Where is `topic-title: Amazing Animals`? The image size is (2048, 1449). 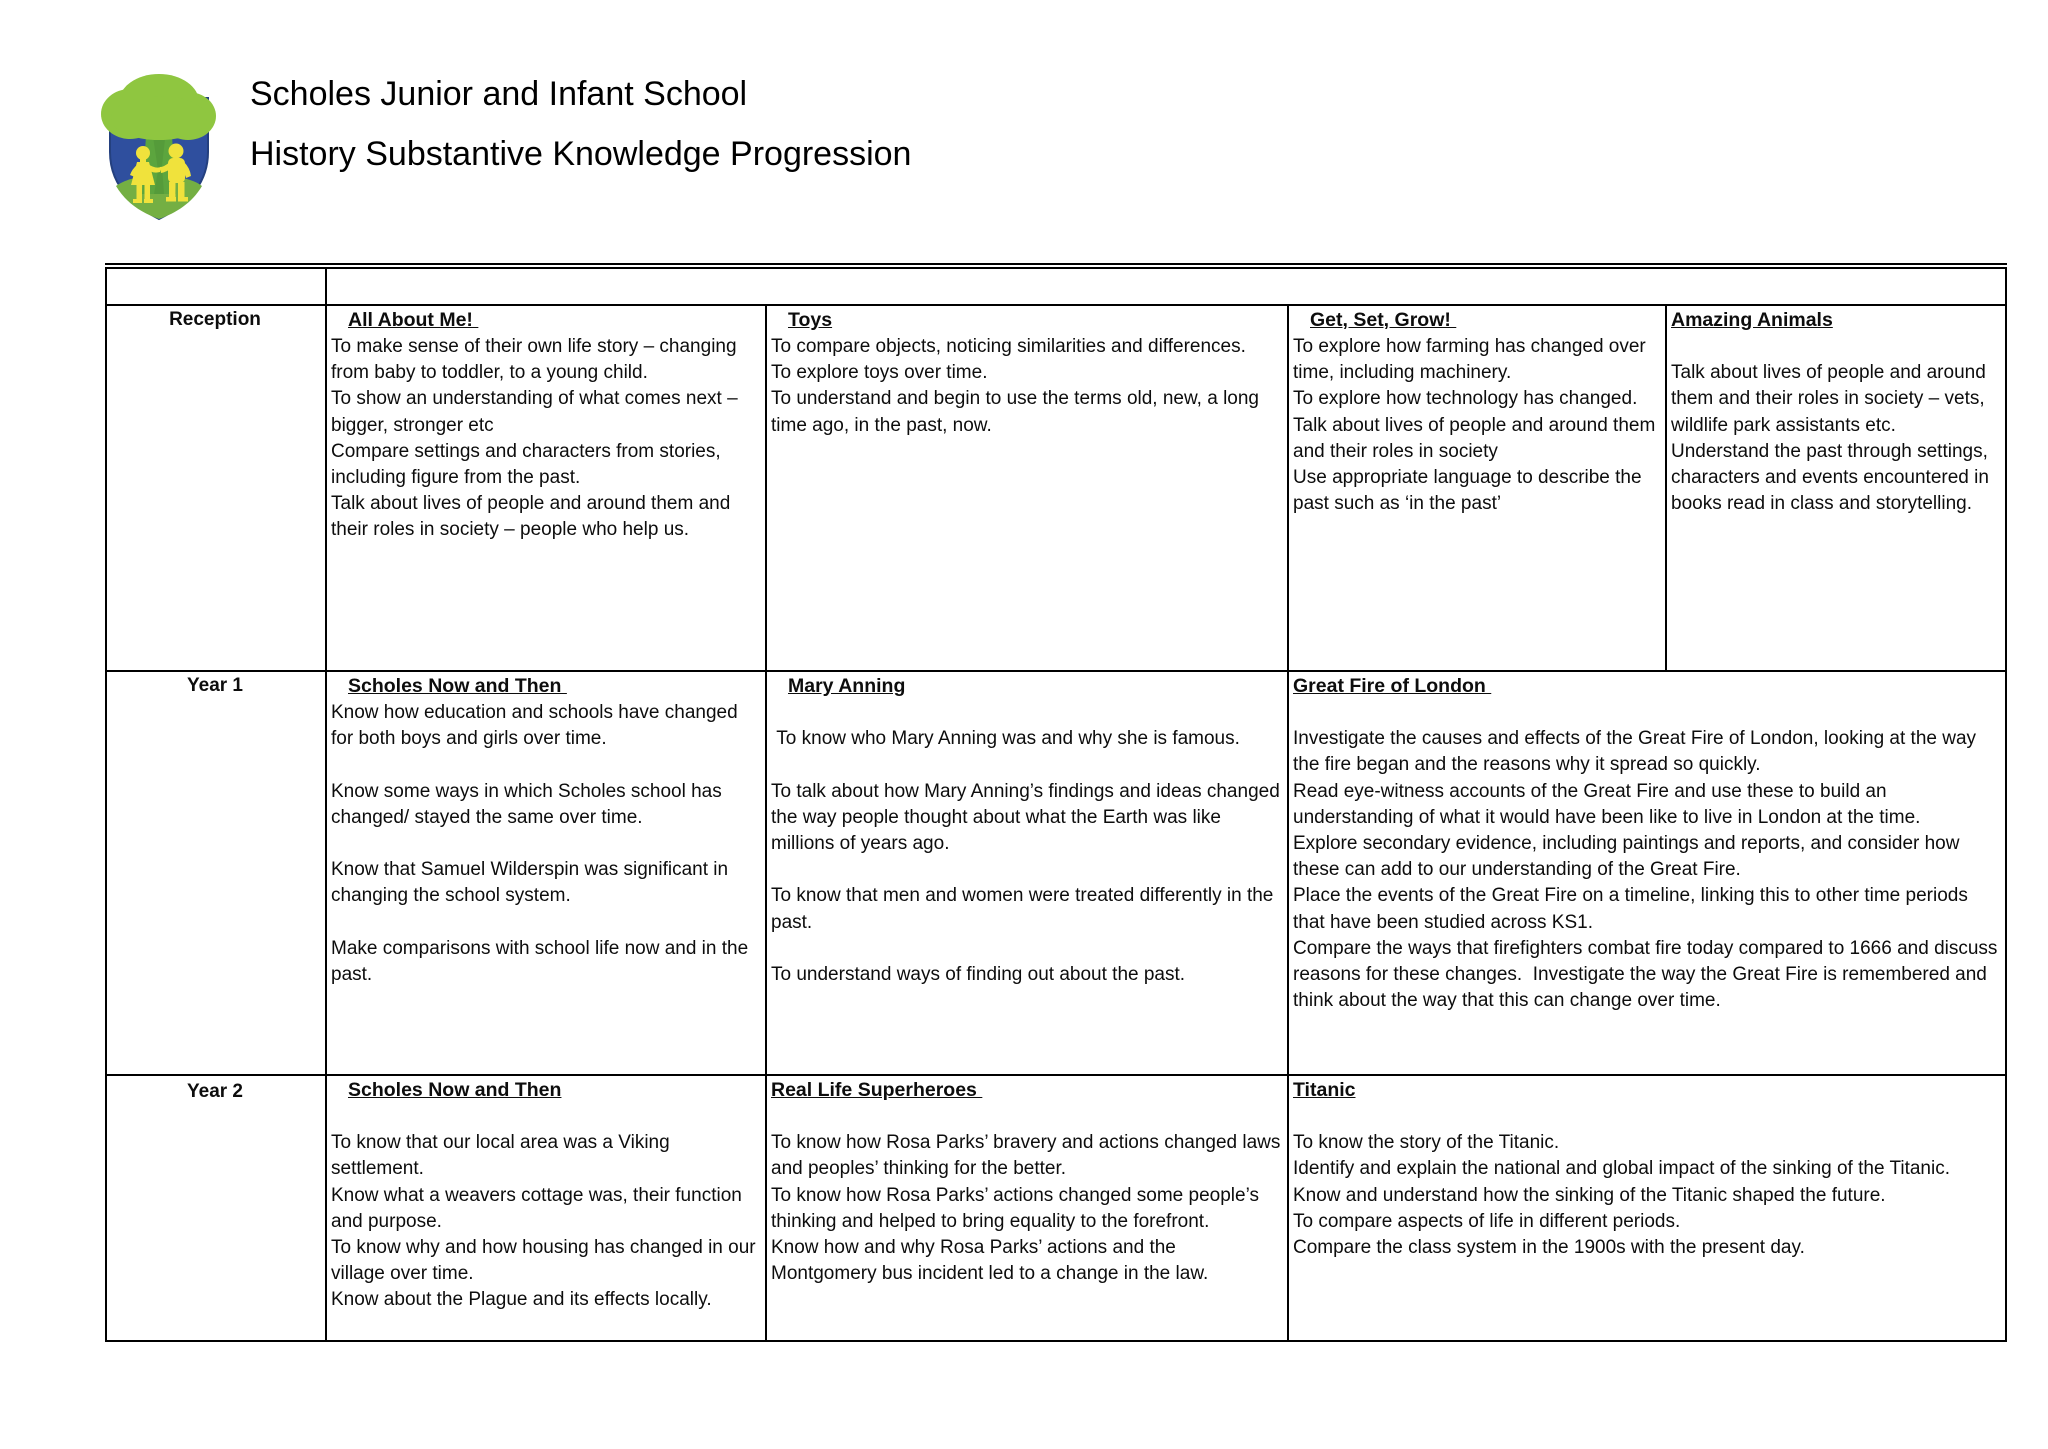
topic-title: Amazing Animals is located at coordinates (1752, 320).